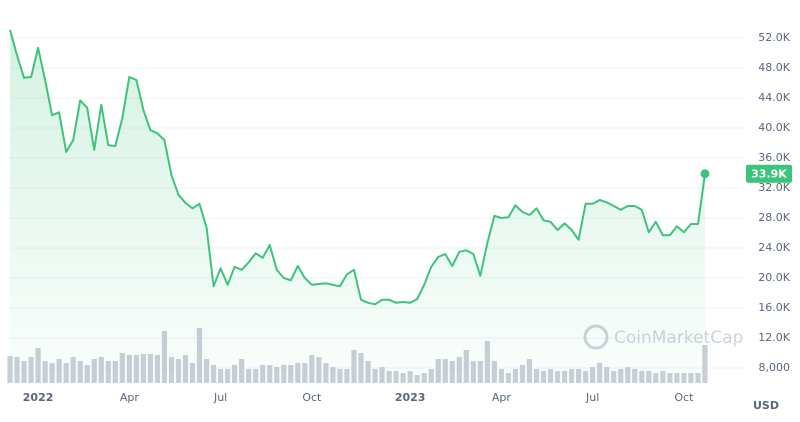 This screenshot has width=800, height=422. I want to click on value-label-box, so click(769, 173).